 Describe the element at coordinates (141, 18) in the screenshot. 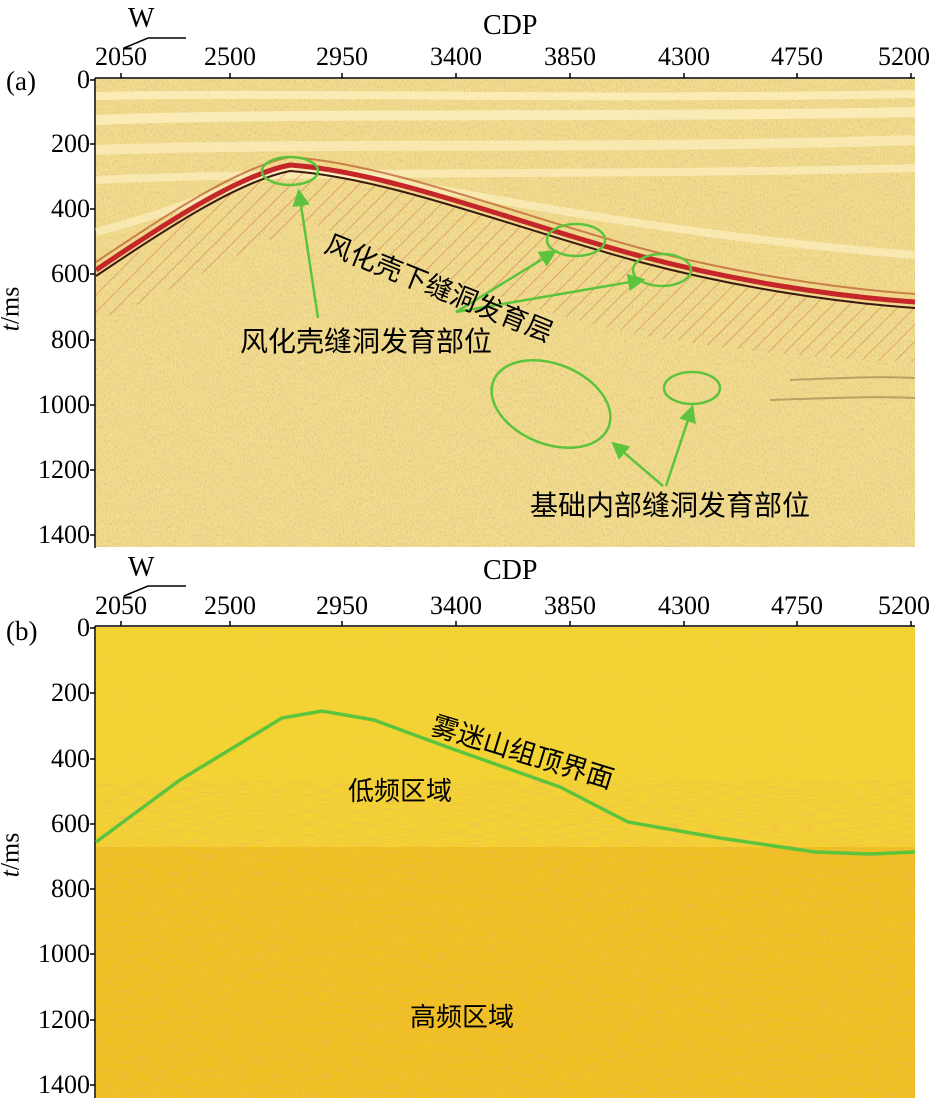

I see `panel-a-direction: W` at that location.